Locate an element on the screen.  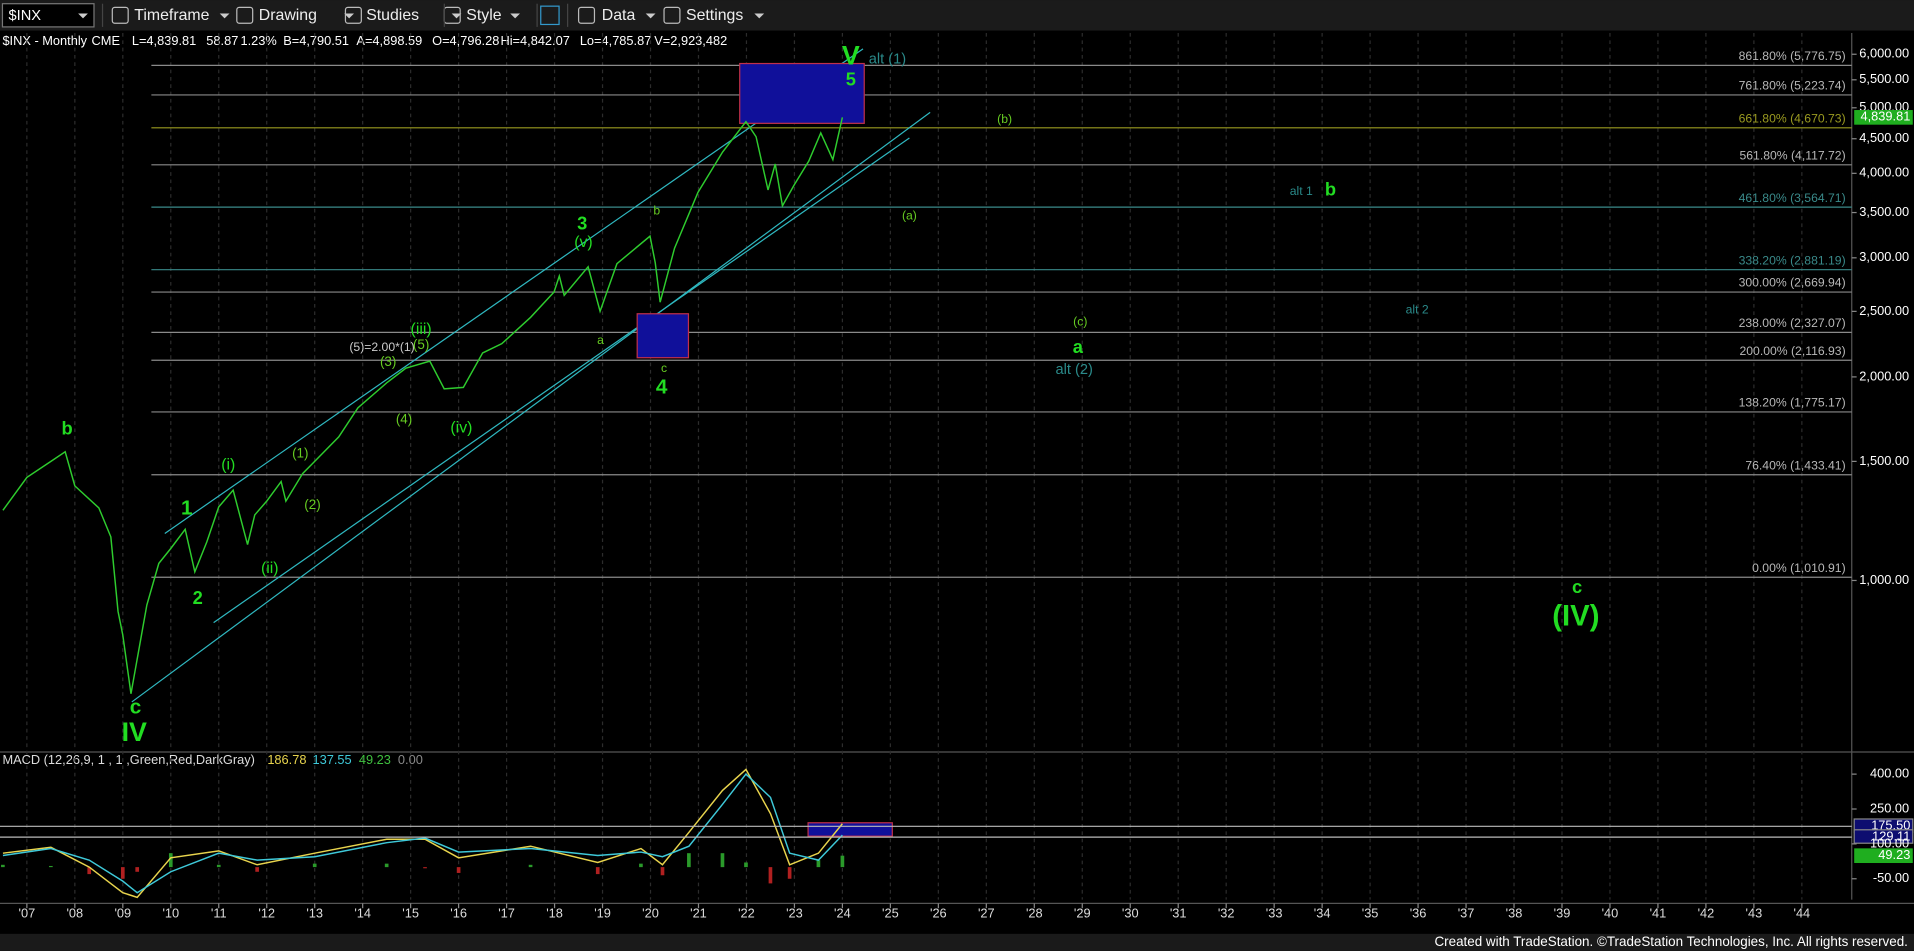
wave-label: (iv) is located at coordinates (461, 428).